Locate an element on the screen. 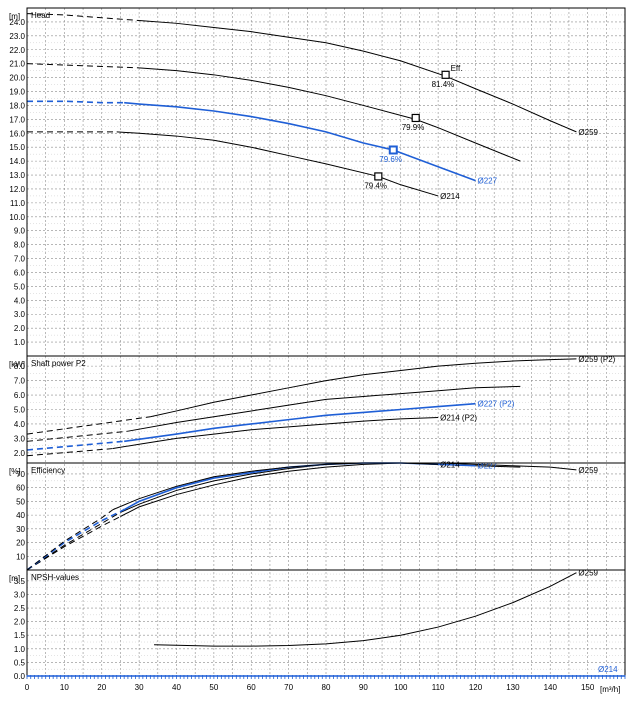 Image resolution: width=635 pixels, height=706 pixels. y-tick-label: 0.0 is located at coordinates (20, 676).